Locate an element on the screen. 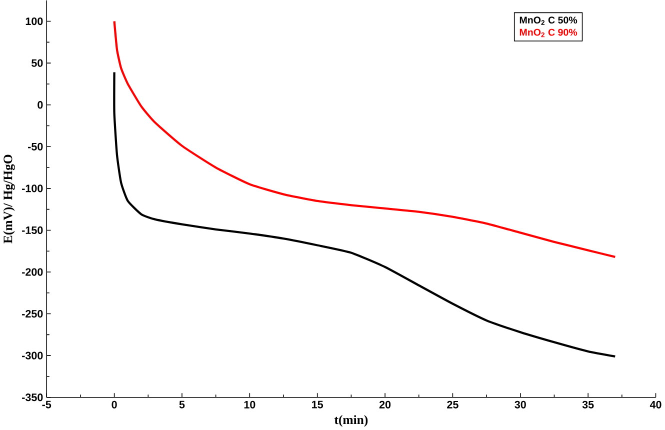  y-tick-label: 0 is located at coordinates (40, 105).